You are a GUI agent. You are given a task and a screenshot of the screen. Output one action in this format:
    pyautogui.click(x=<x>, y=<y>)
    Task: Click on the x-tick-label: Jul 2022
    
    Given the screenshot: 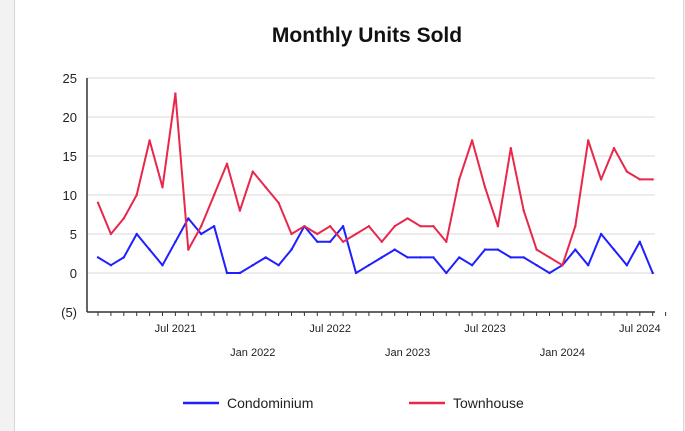 What is the action you would take?
    pyautogui.click(x=330, y=329)
    